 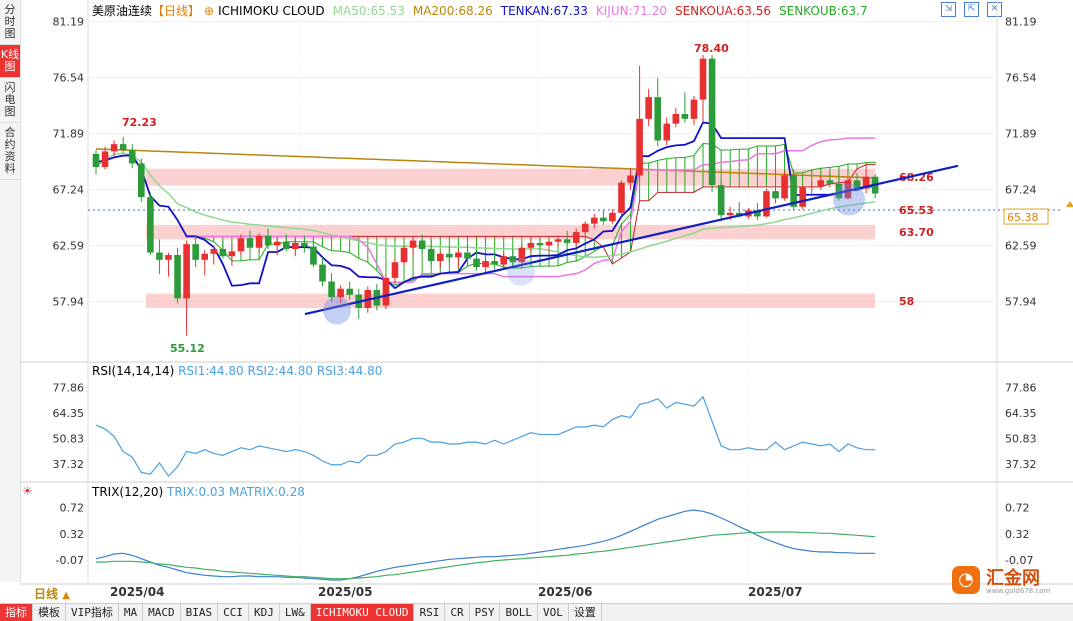 I want to click on rsi3-value: RSI3:44.80, so click(x=349, y=371).